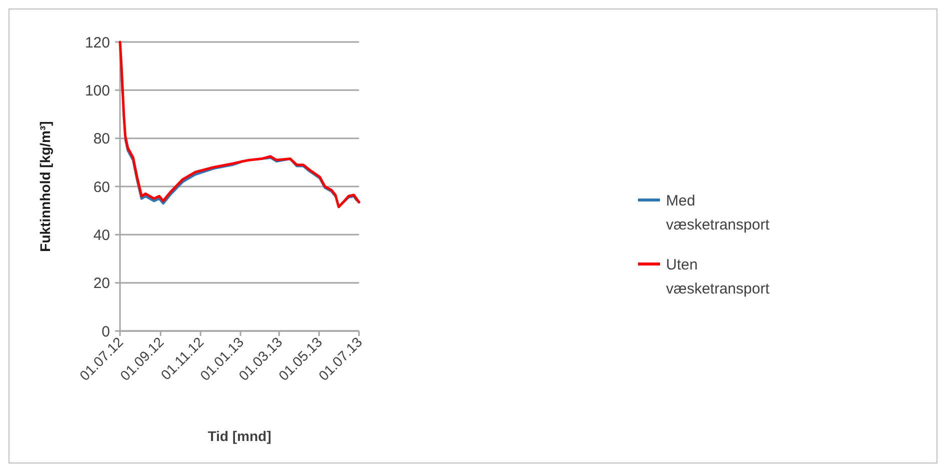 Image resolution: width=946 pixels, height=472 pixels. What do you see at coordinates (101, 139) in the screenshot?
I see `y-tick-label: 80` at bounding box center [101, 139].